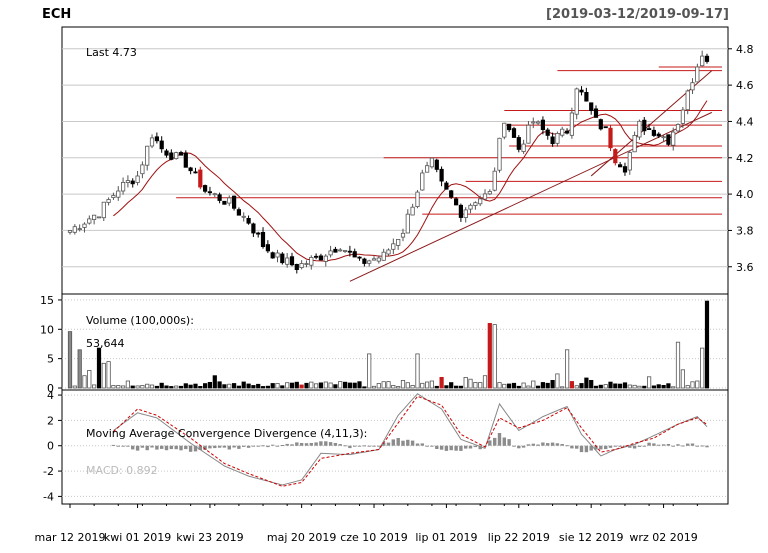 This screenshot has height=553, width=768. What do you see at coordinates (50, 420) in the screenshot?
I see `macd-tick-label: 2` at bounding box center [50, 420].